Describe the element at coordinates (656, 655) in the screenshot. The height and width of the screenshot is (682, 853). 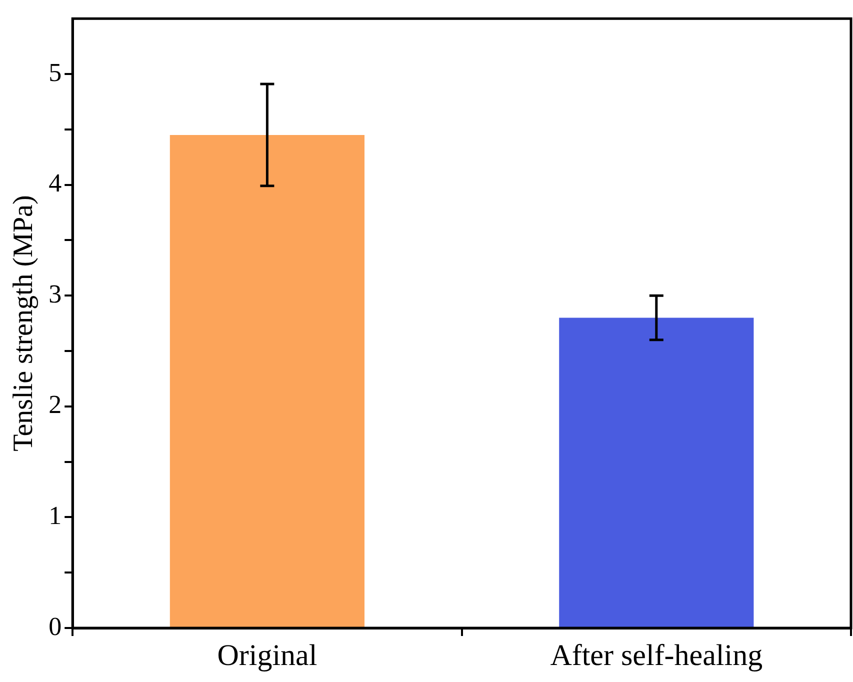
I see `x-tick-label: After self-healing` at that location.